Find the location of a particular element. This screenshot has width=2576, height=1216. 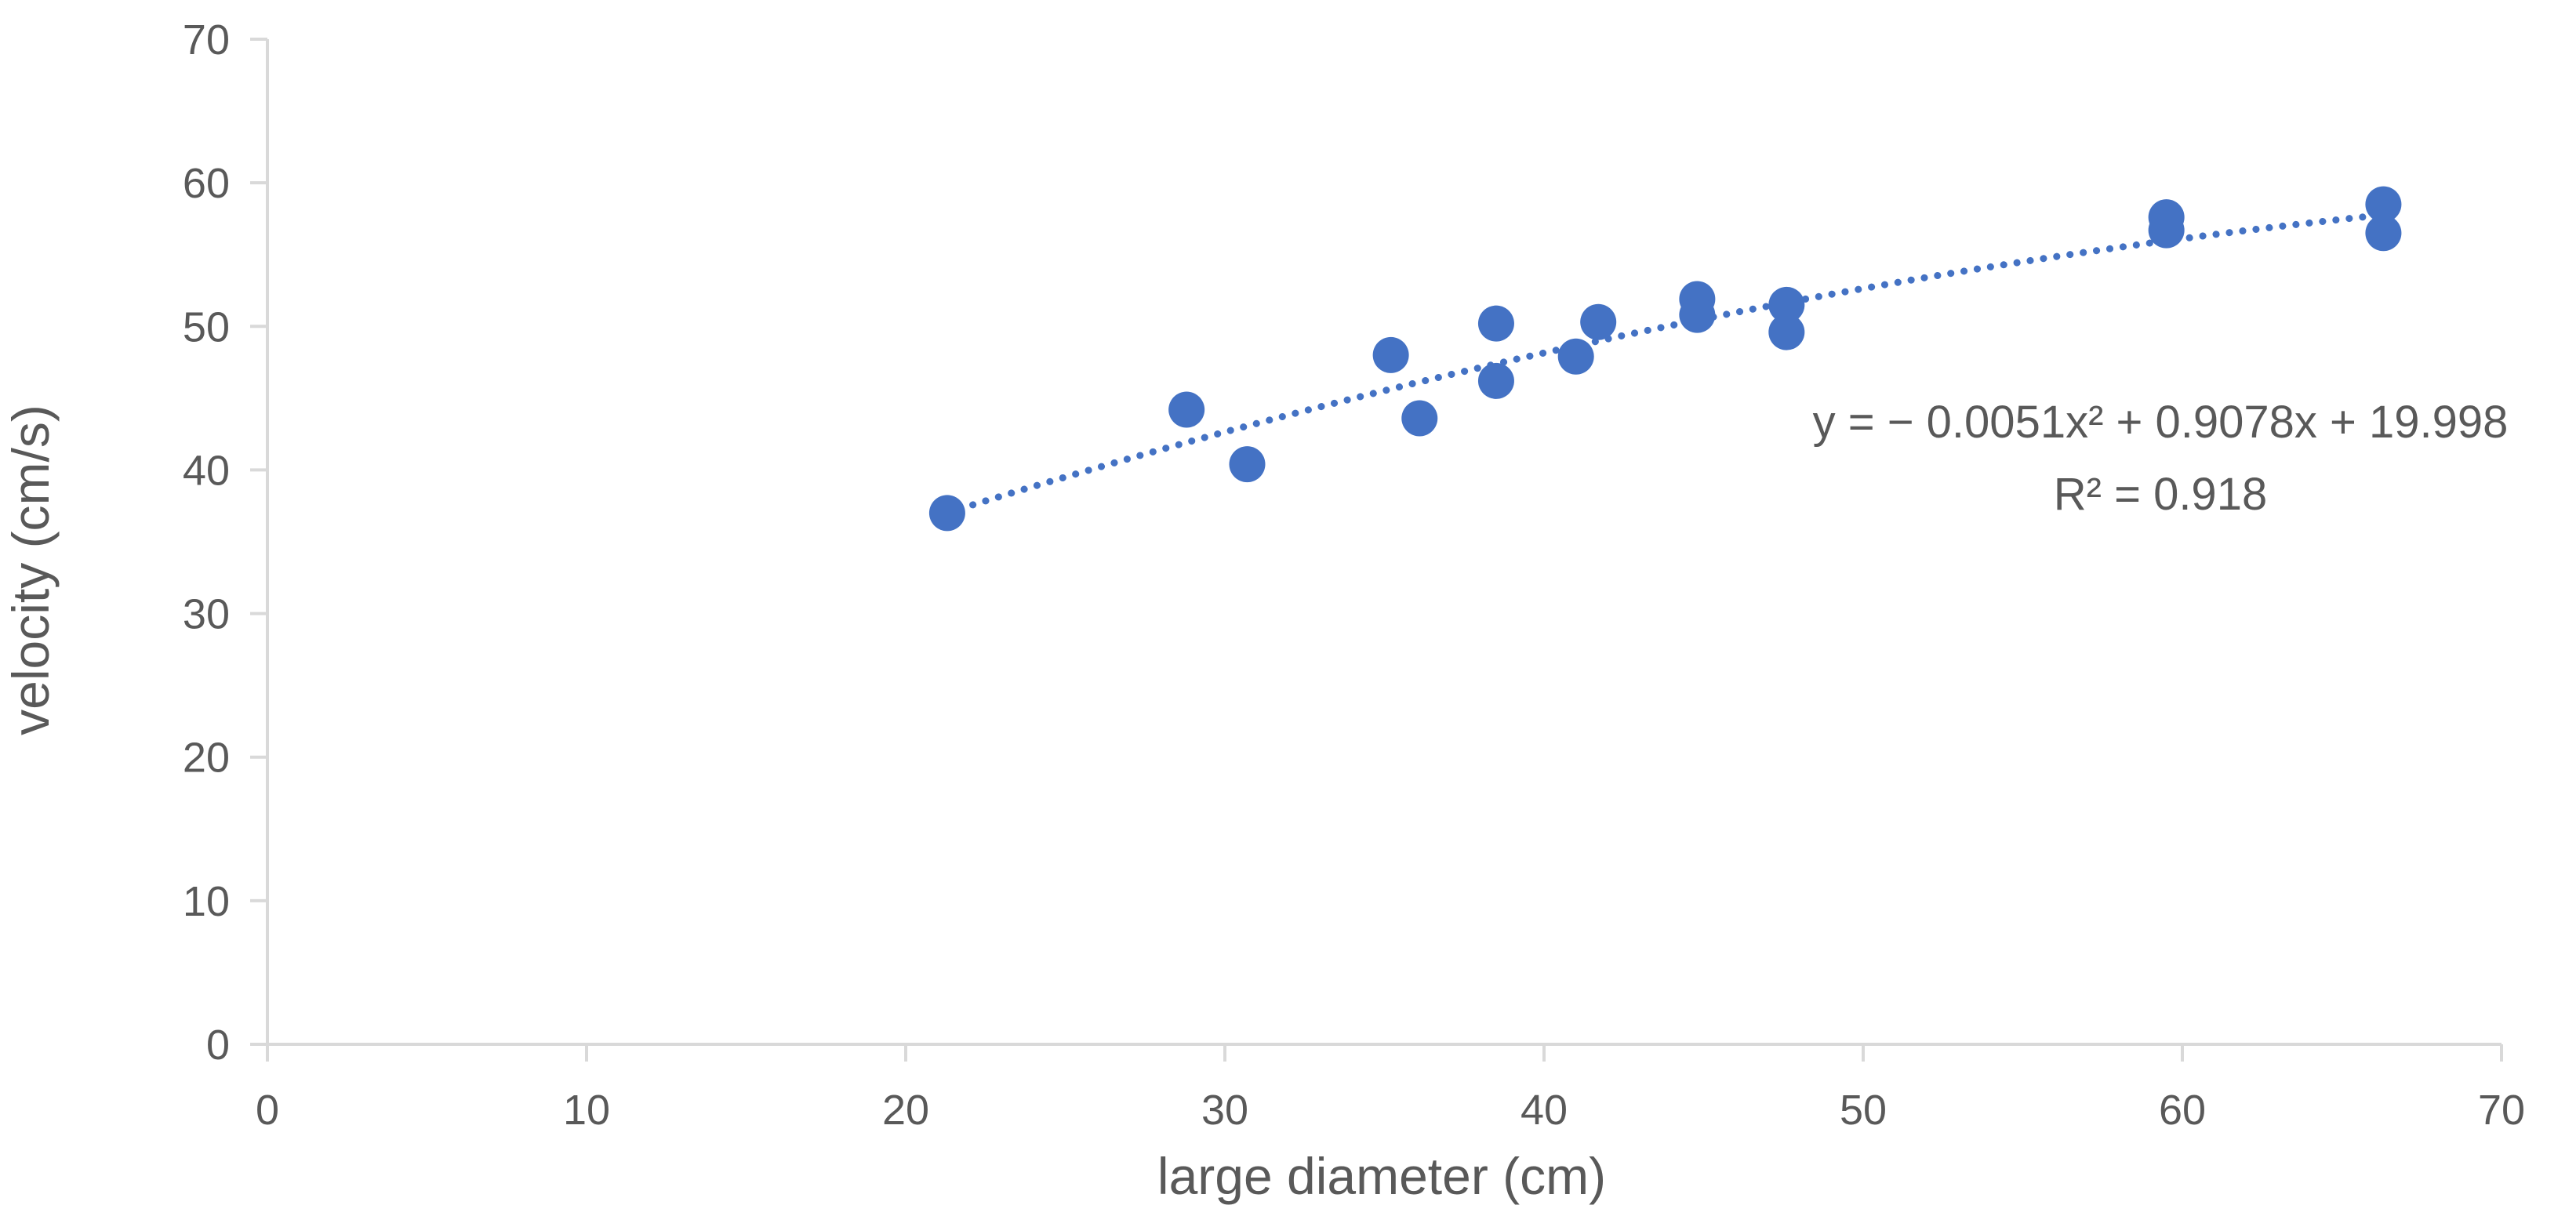

x-tick-label: 50 is located at coordinates (1863, 1110).